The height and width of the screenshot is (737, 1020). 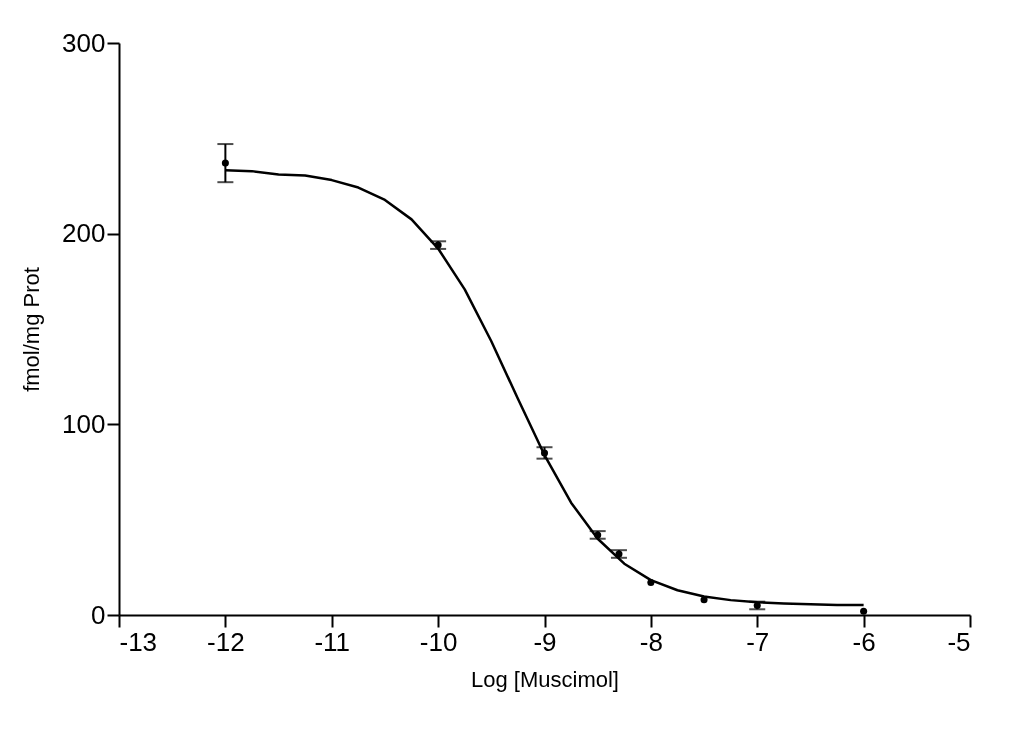 What do you see at coordinates (138, 641) in the screenshot?
I see `x-tick-label: -13` at bounding box center [138, 641].